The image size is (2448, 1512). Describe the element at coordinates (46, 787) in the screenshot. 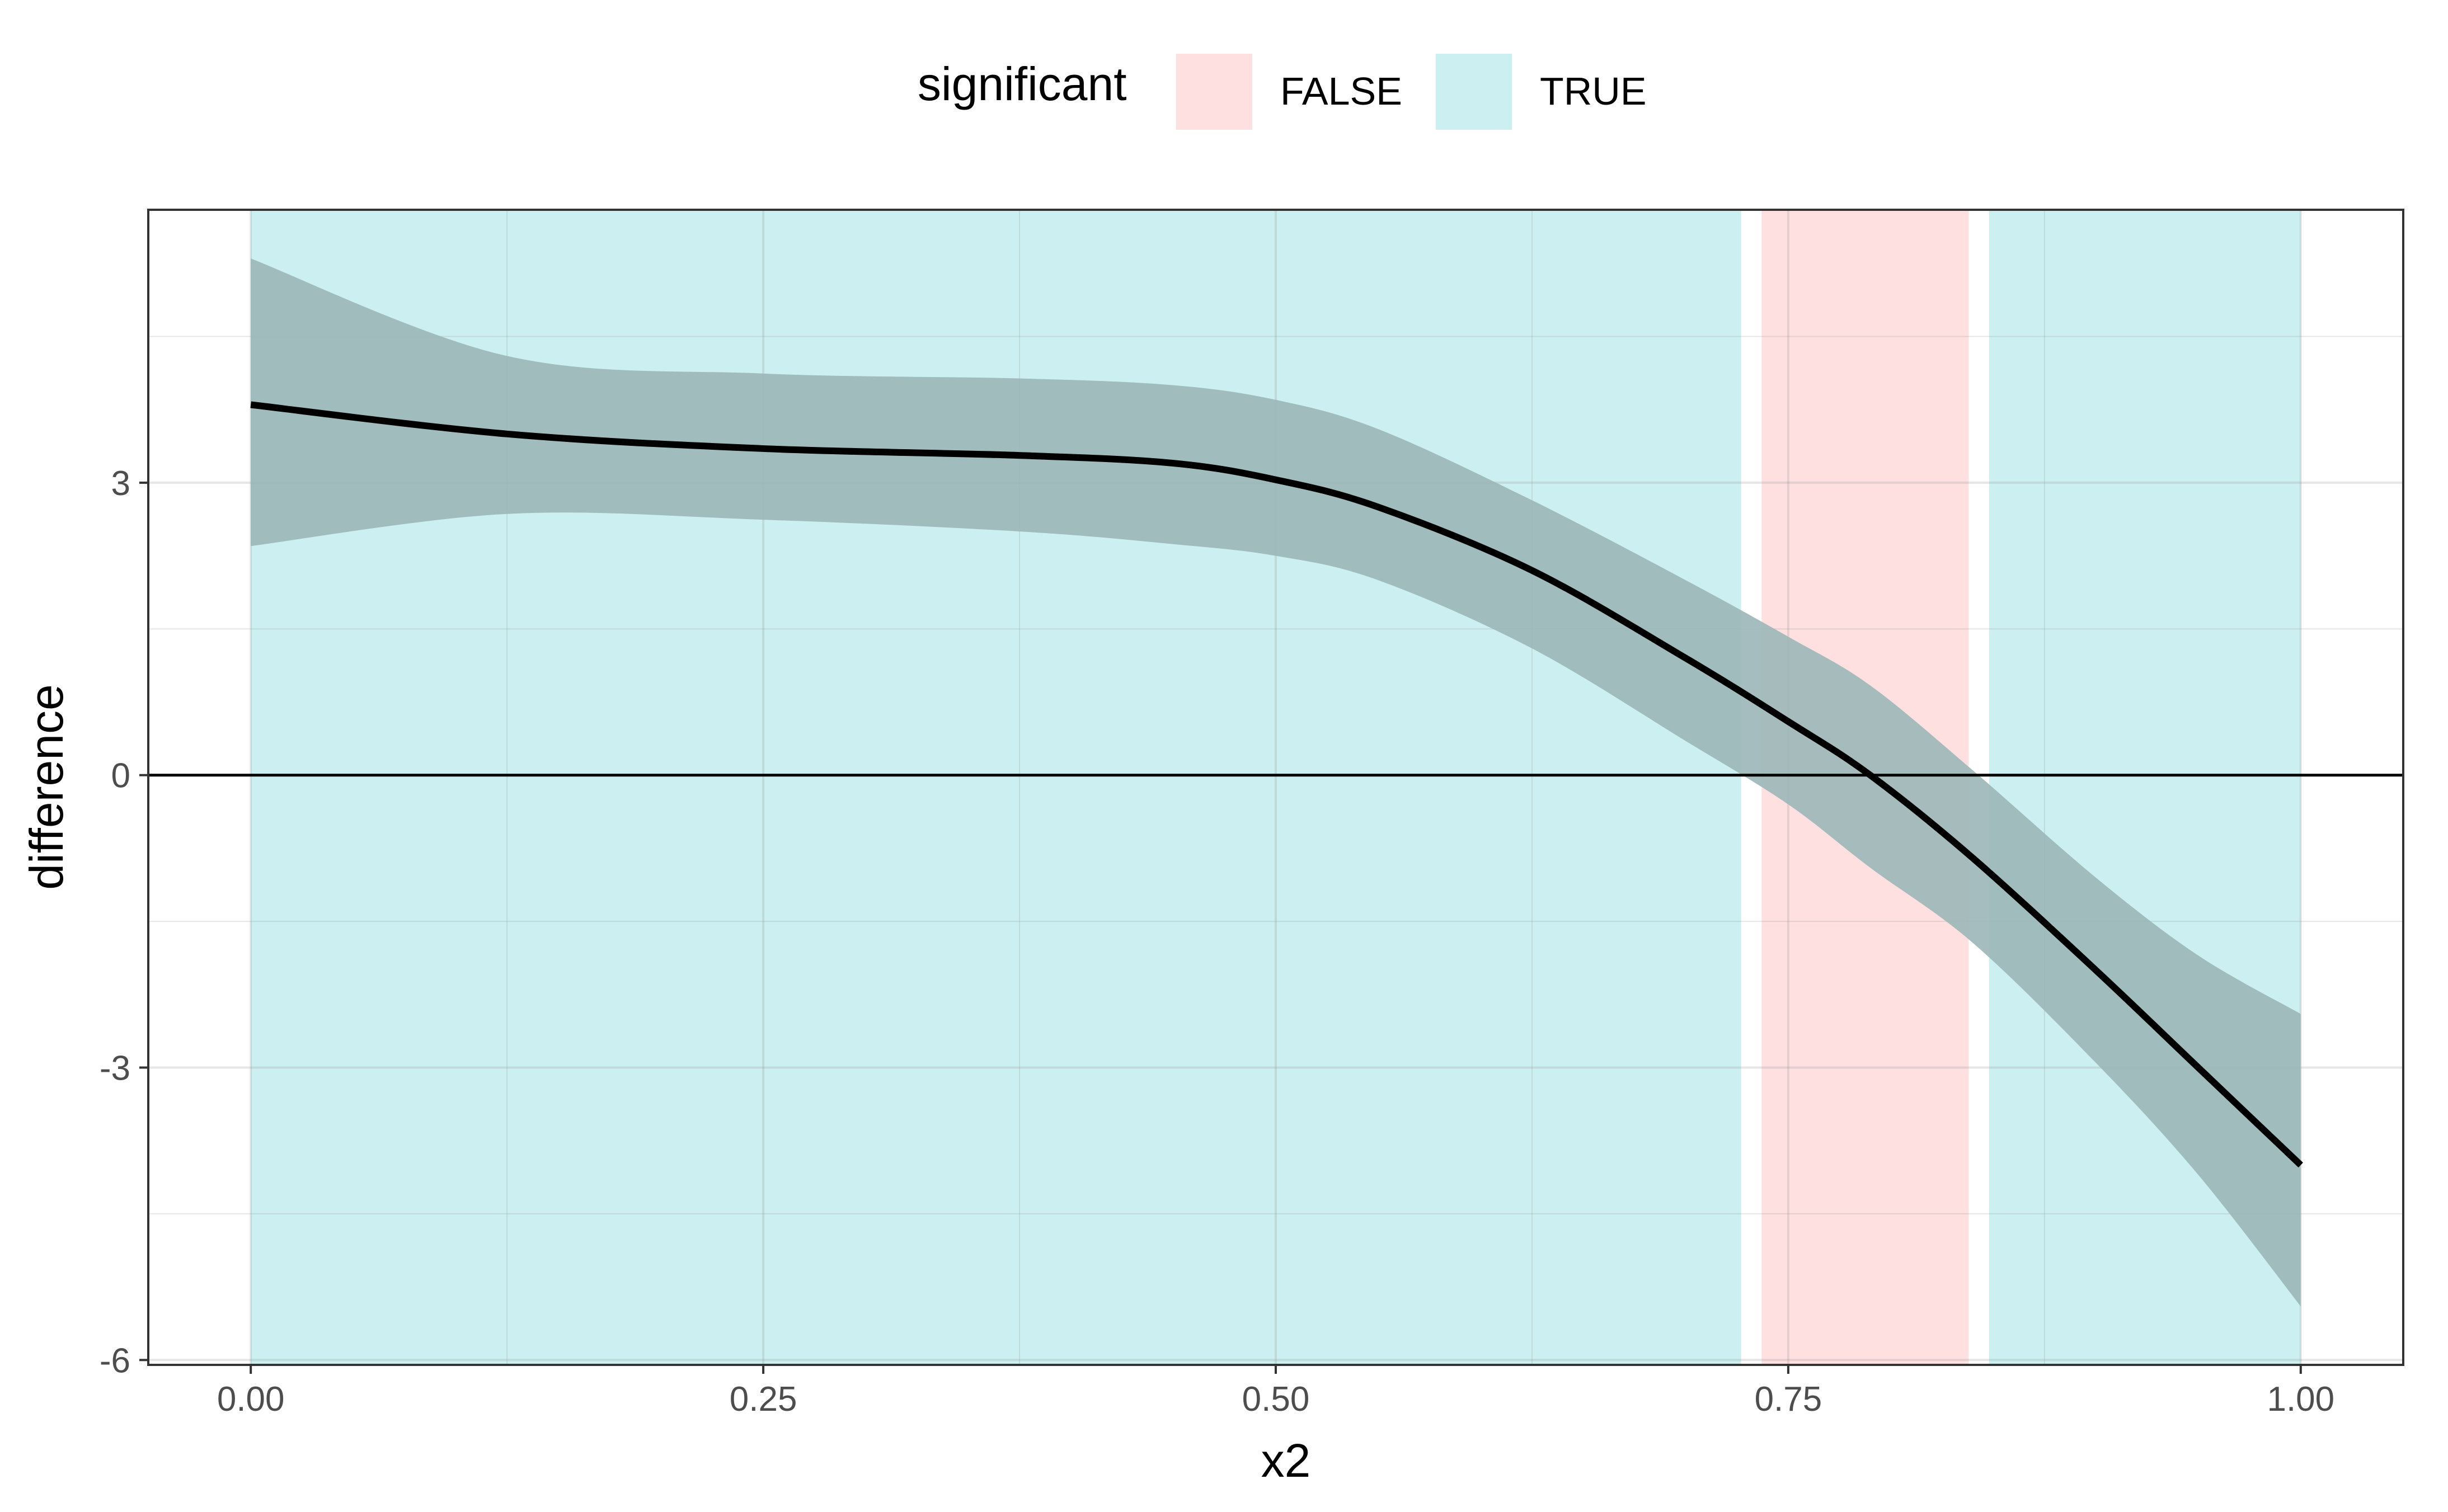

I see `y-axis-title: difference` at that location.